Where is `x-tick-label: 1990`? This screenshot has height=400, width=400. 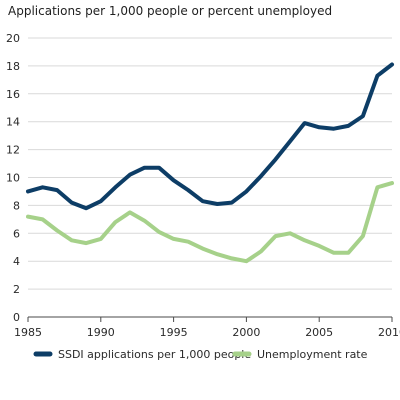 x-tick-label: 1990 is located at coordinates (101, 332).